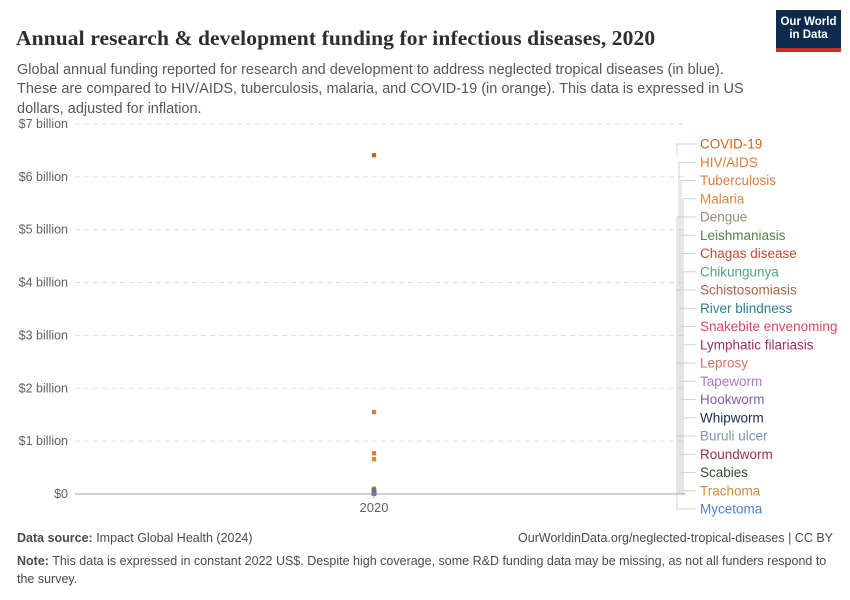  What do you see at coordinates (43, 177) in the screenshot?
I see `y-tick-label-6: $6 billion` at bounding box center [43, 177].